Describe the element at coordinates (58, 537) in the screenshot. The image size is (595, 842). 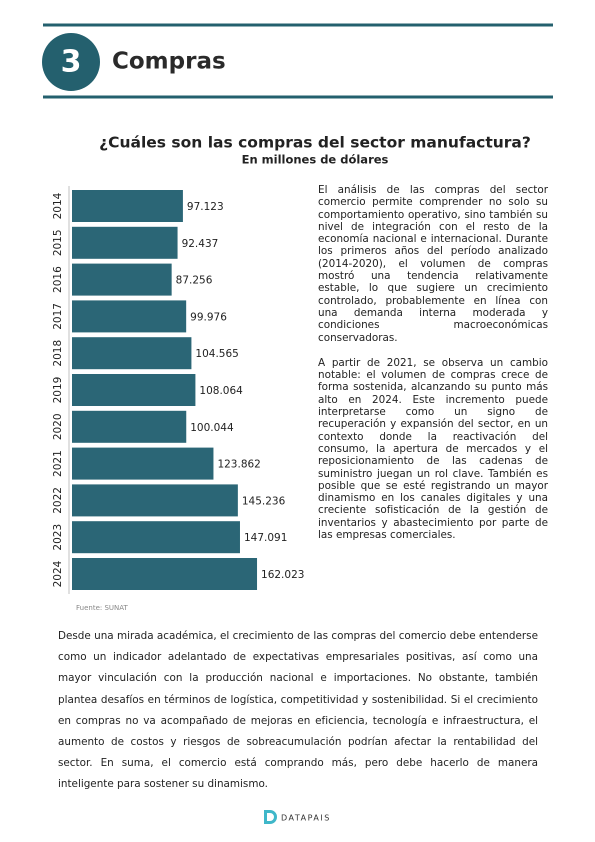
I see `category-label: 2023` at that location.